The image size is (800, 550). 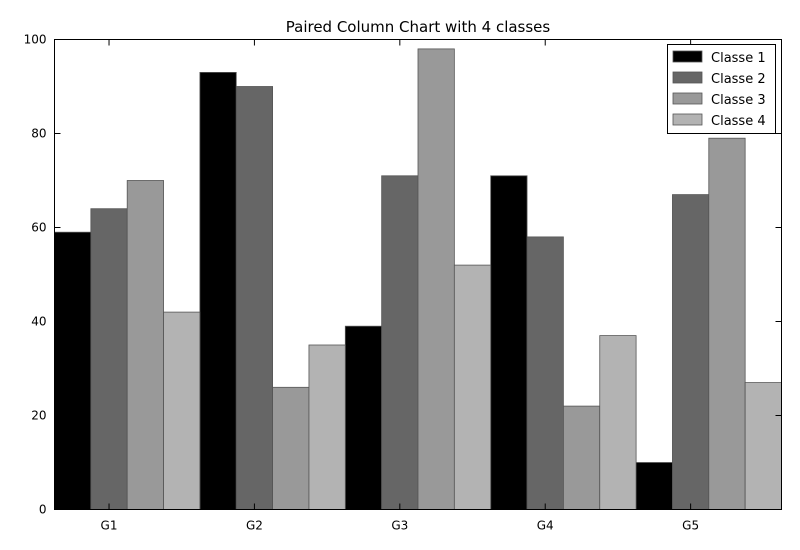 I want to click on y-tick-label: 80, so click(x=38, y=134).